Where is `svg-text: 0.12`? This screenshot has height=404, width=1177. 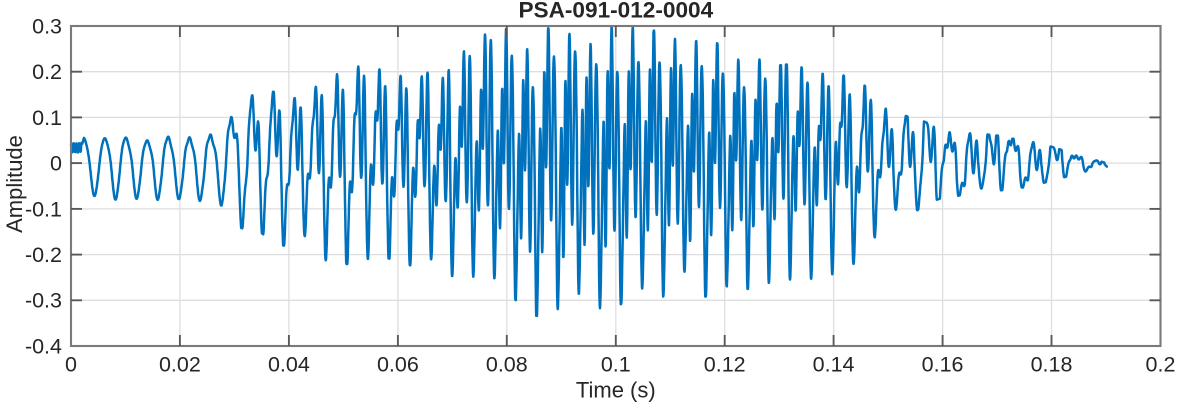 svg-text: 0.12 is located at coordinates (725, 364).